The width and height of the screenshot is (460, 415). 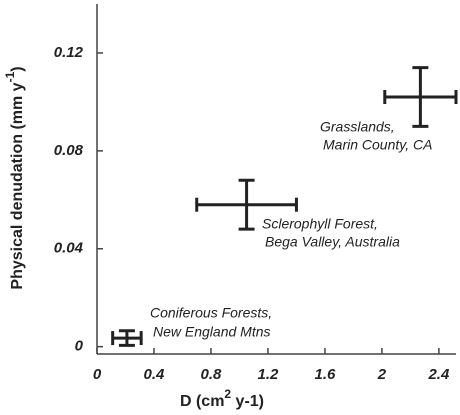 What do you see at coordinates (326, 374) in the screenshot?
I see `x-tick-label: 1.6` at bounding box center [326, 374].